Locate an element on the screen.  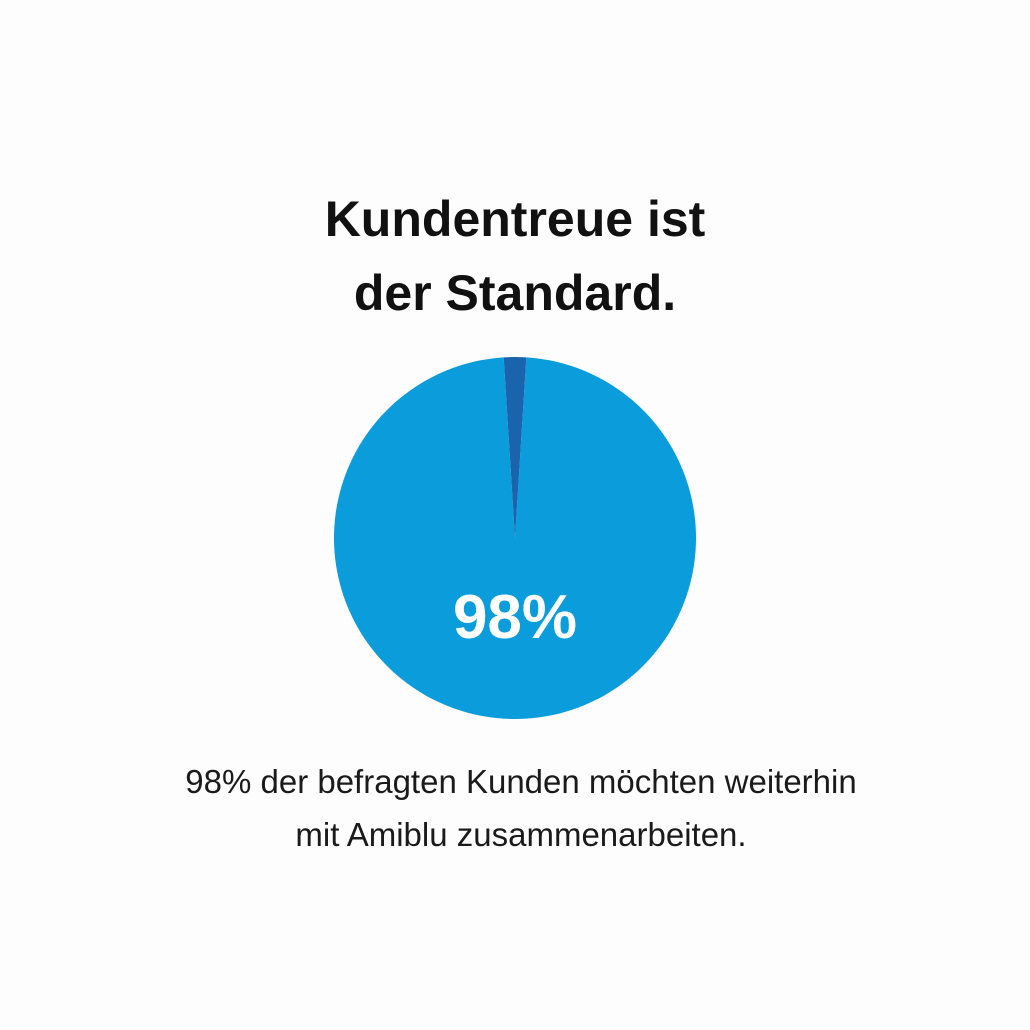
pie: 98% is located at coordinates (515, 538).